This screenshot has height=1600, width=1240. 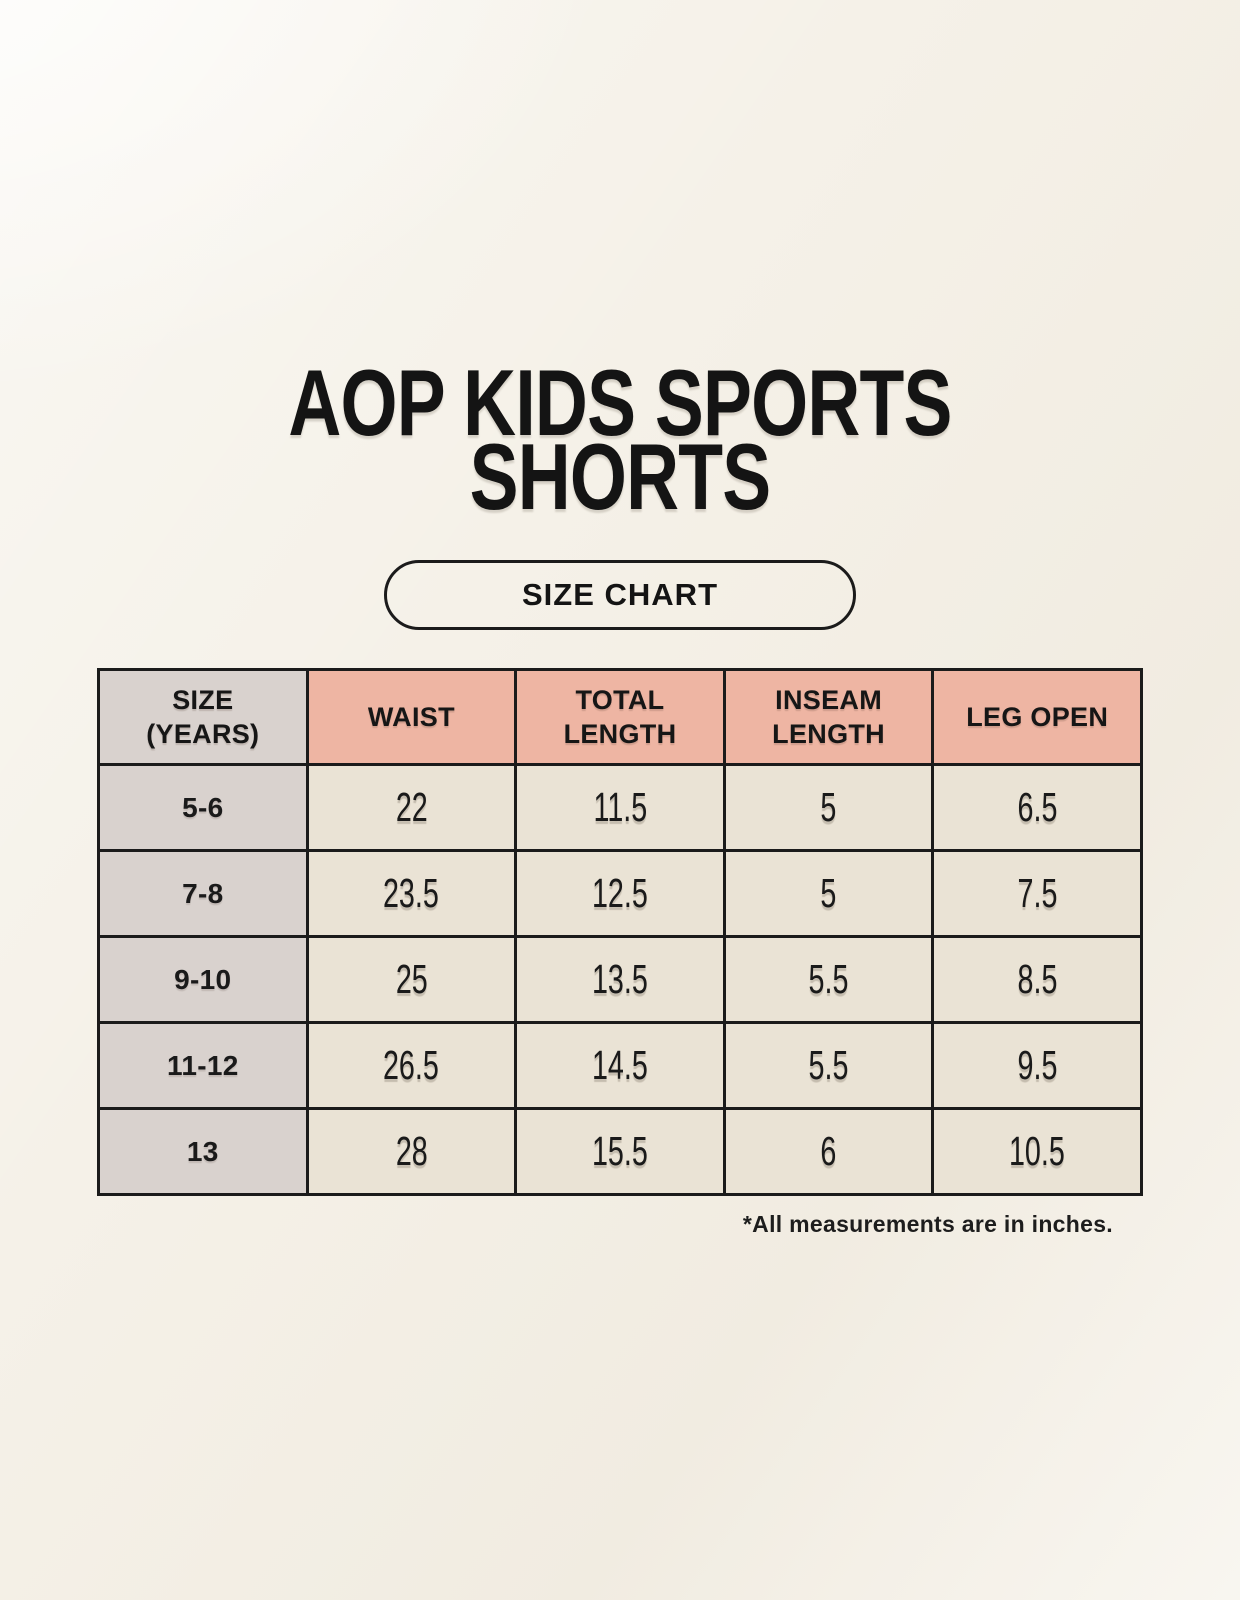 I want to click on header-size-line2: (YEARS), so click(x=203, y=734).